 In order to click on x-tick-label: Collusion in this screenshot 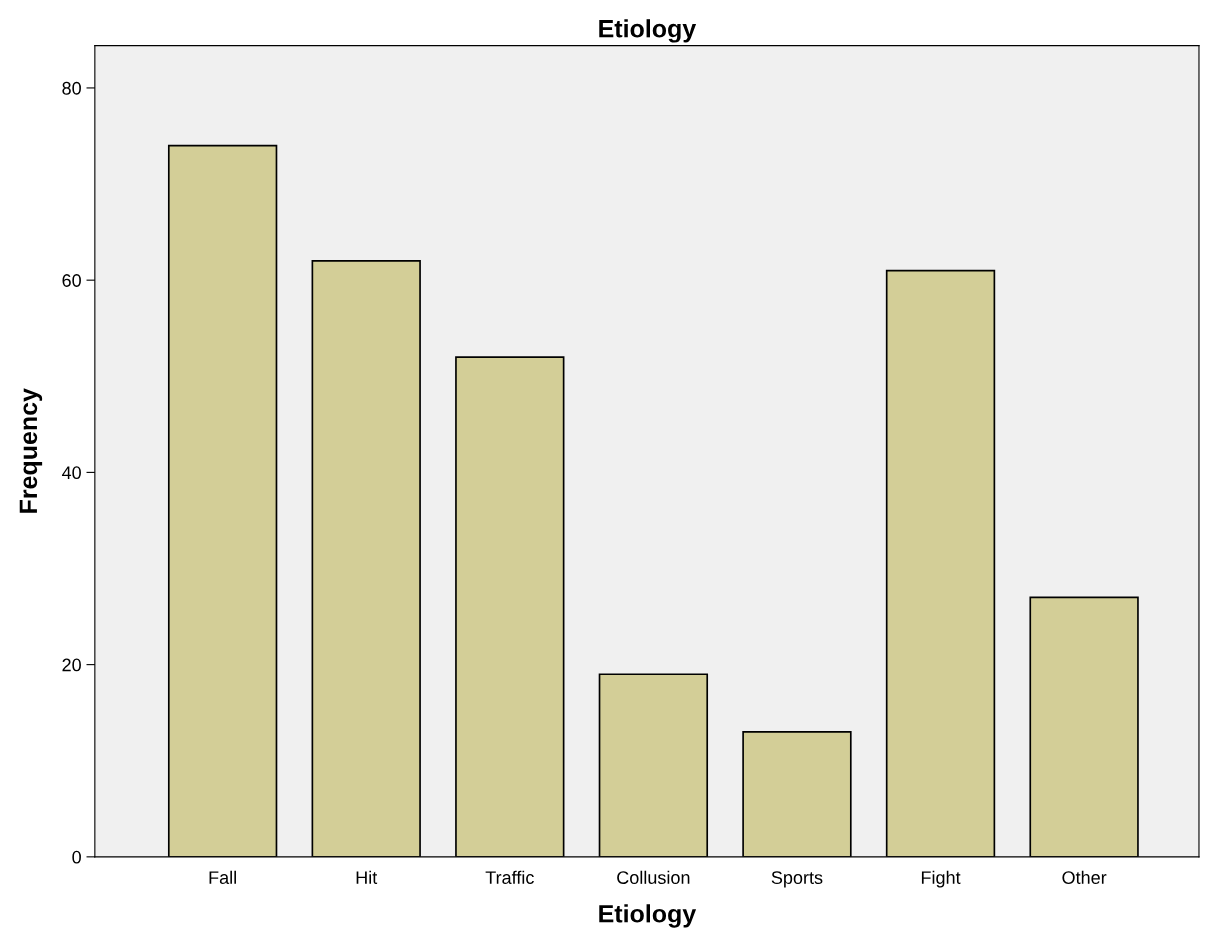, I will do `click(653, 877)`.